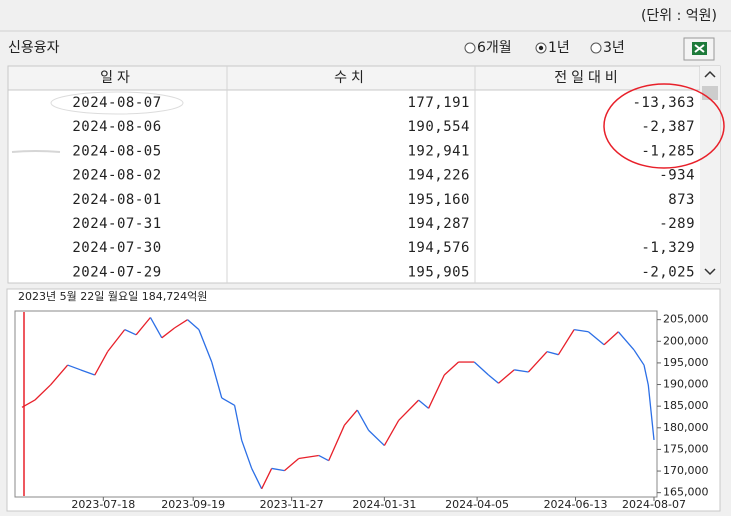  I want to click on y-tick-label: 170,000, so click(686, 470).